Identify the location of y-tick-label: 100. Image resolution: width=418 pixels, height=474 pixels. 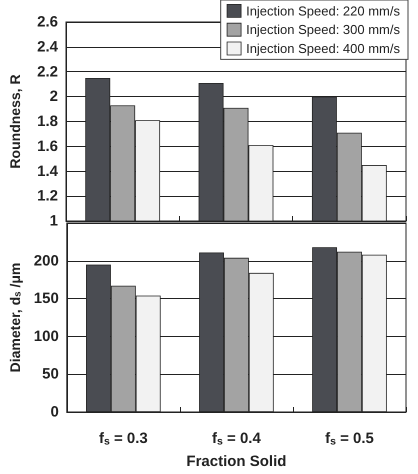
(46, 336).